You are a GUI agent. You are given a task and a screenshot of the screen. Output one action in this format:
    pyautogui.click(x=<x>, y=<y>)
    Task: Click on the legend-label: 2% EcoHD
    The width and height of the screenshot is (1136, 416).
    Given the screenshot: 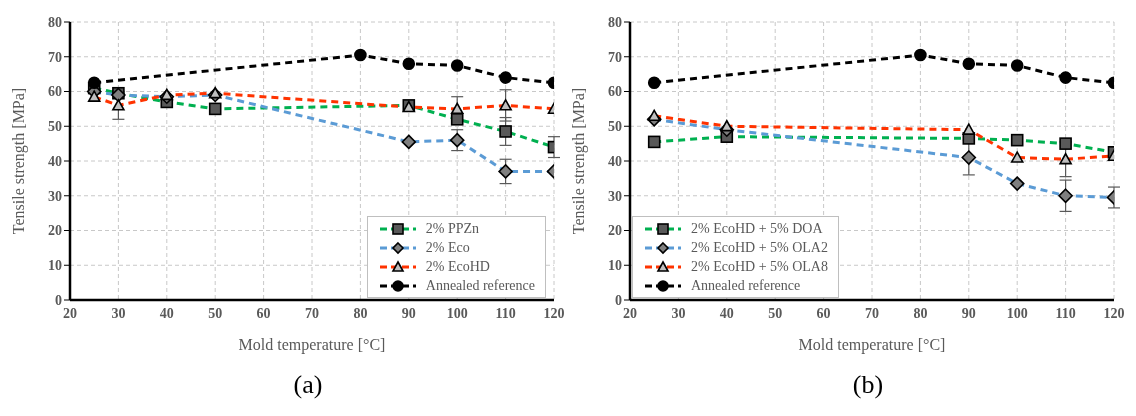 What is the action you would take?
    pyautogui.click(x=457, y=266)
    